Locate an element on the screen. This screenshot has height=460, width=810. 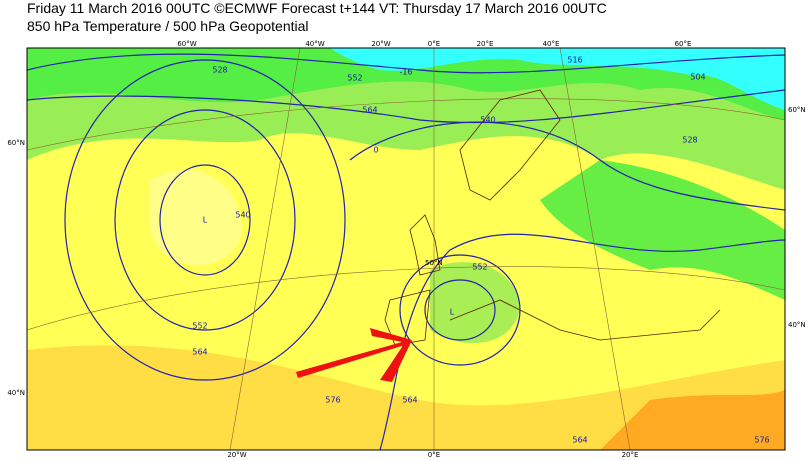
longitude-label: 60°W is located at coordinates (186, 44).